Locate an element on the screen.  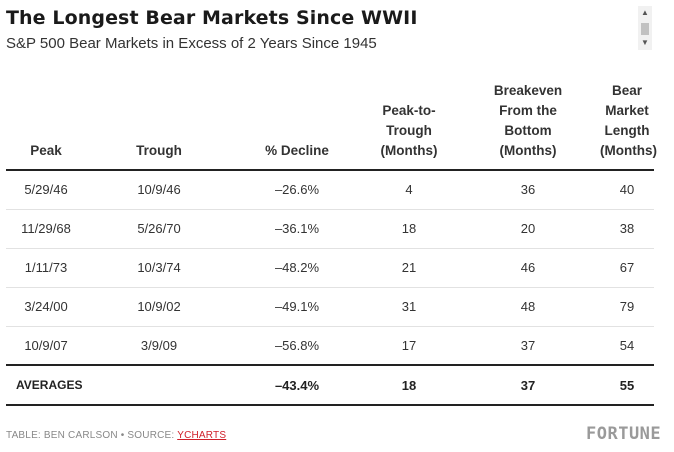
table-cell: 46 is located at coordinates (528, 268).